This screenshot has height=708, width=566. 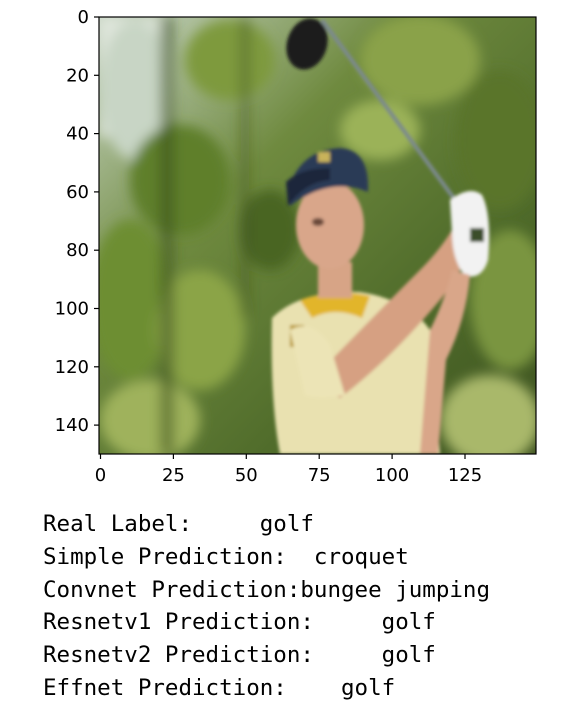 What do you see at coordinates (465, 475) in the screenshot?
I see `x-tick-label: 125` at bounding box center [465, 475].